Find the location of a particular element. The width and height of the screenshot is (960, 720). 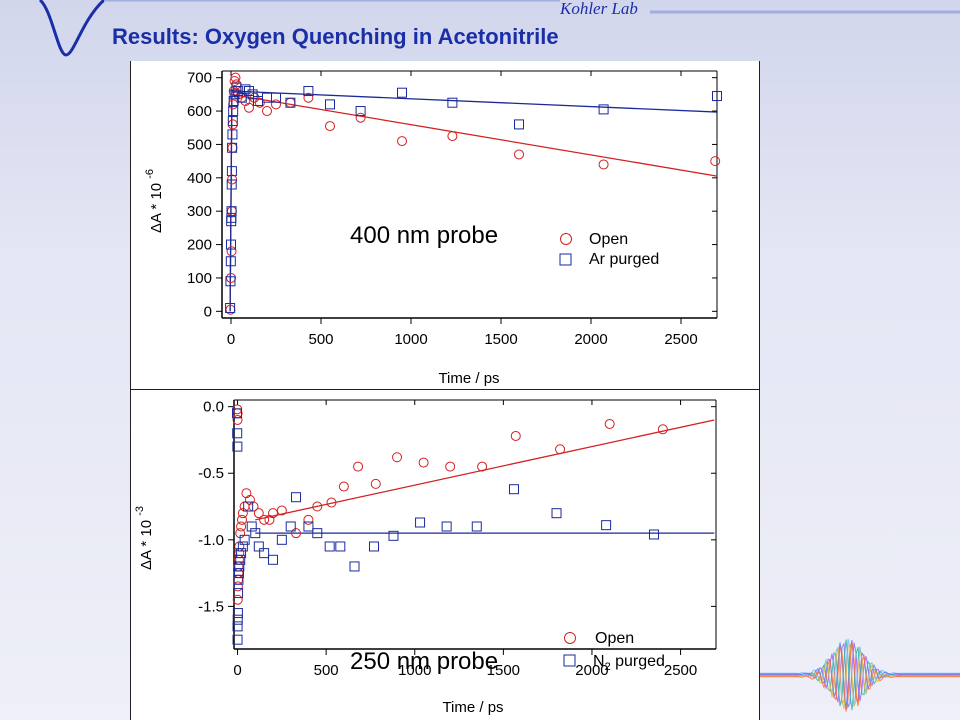

legend-label-purged: Ar purged is located at coordinates (624, 259).